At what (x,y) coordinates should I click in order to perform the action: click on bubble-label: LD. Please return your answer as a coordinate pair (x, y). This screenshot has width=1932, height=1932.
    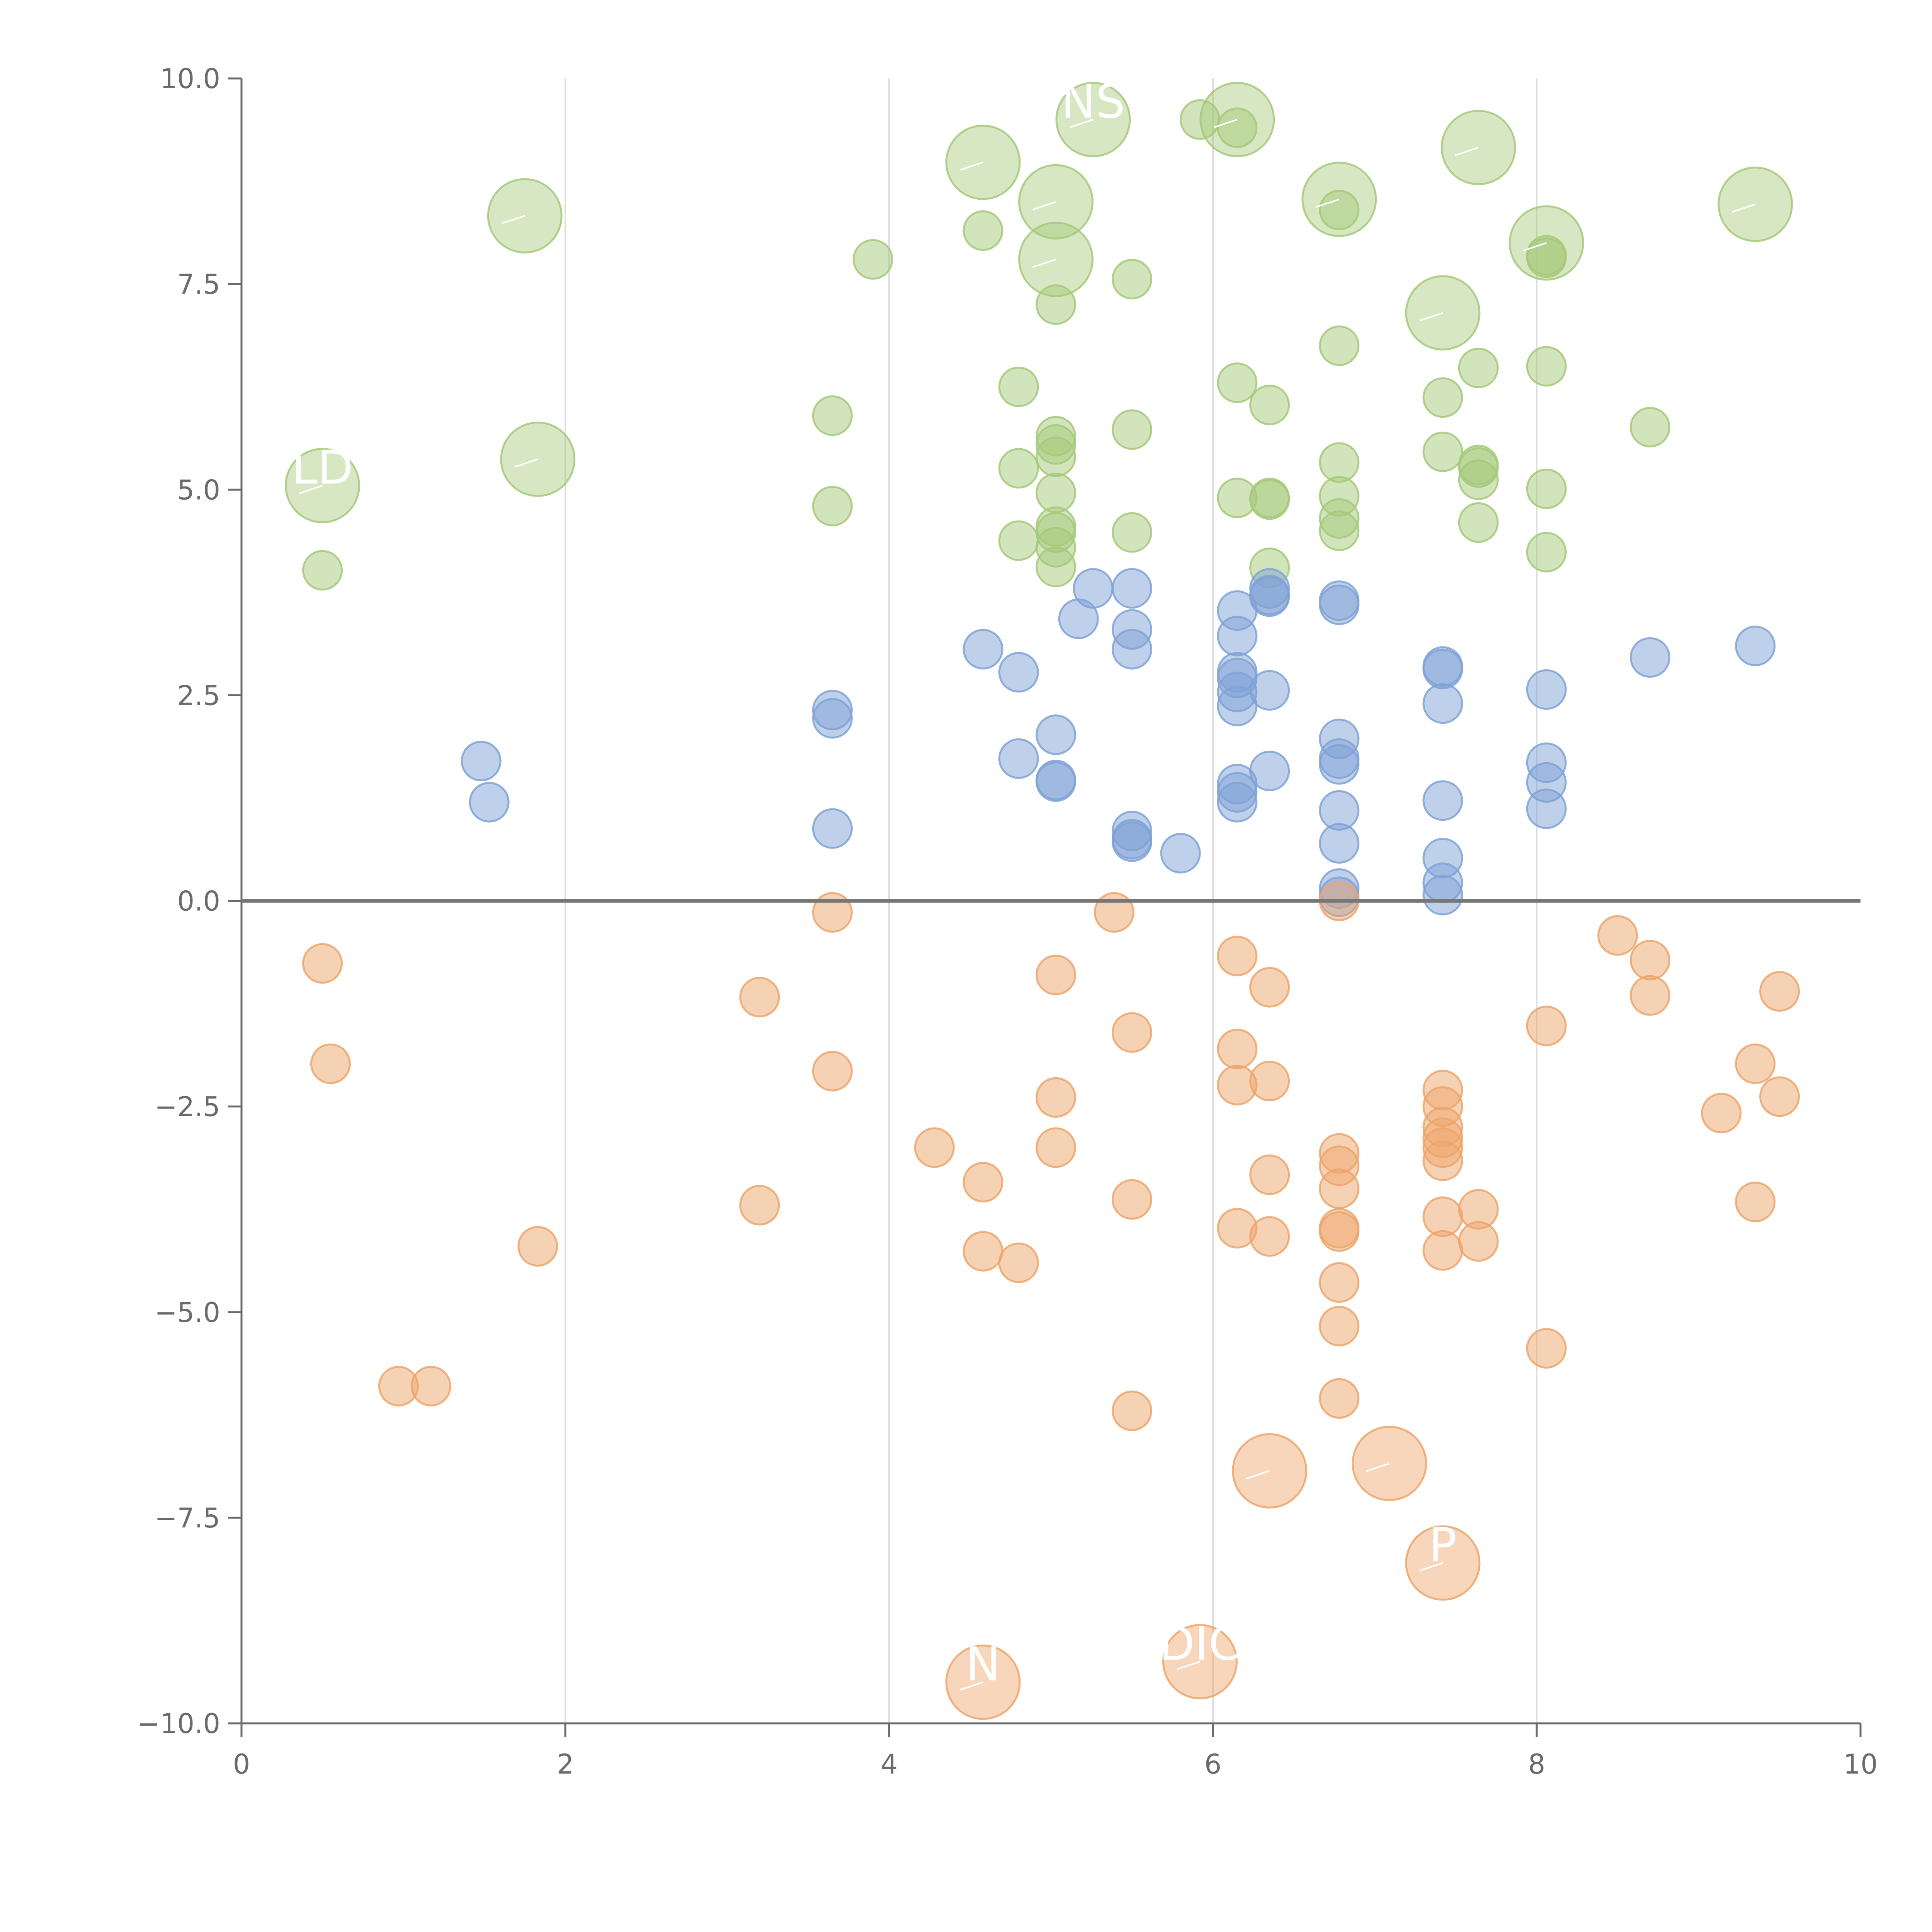
    Looking at the image, I should click on (323, 468).